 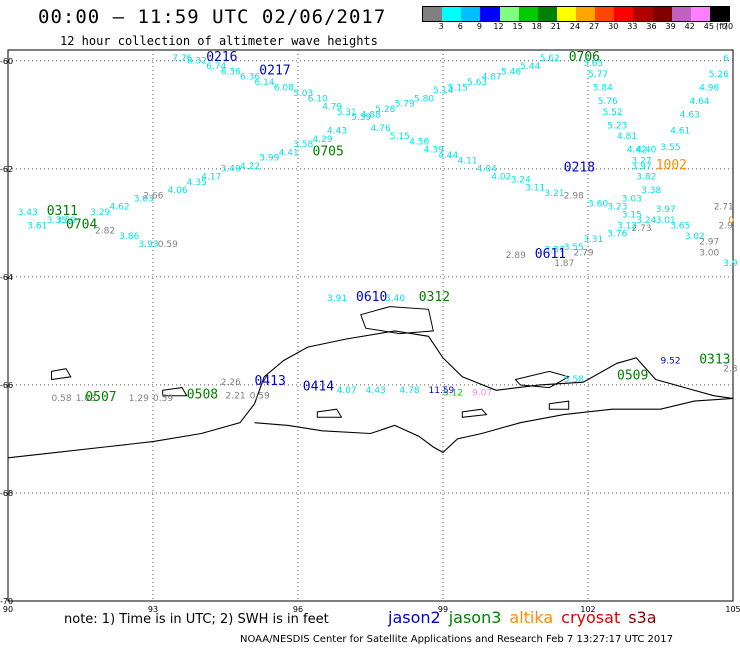 I want to click on wave-height-label: 5.62, so click(x=550, y=59).